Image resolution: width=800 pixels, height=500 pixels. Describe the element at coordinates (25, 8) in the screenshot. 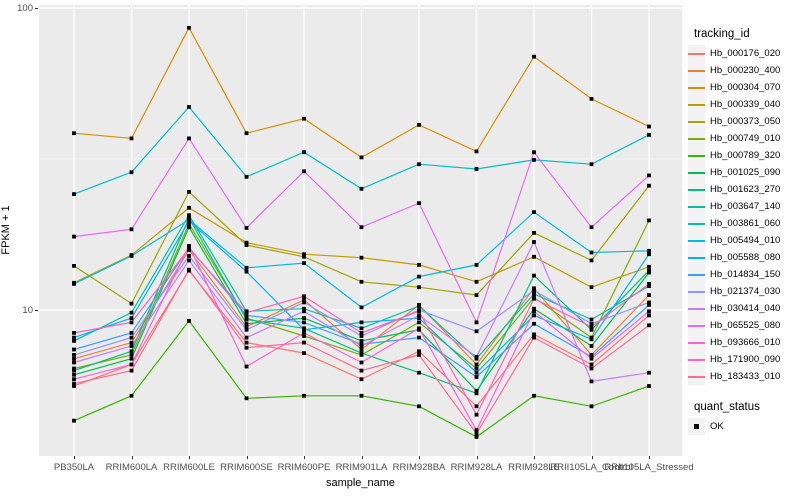

I see `y-tick-label: 100` at that location.